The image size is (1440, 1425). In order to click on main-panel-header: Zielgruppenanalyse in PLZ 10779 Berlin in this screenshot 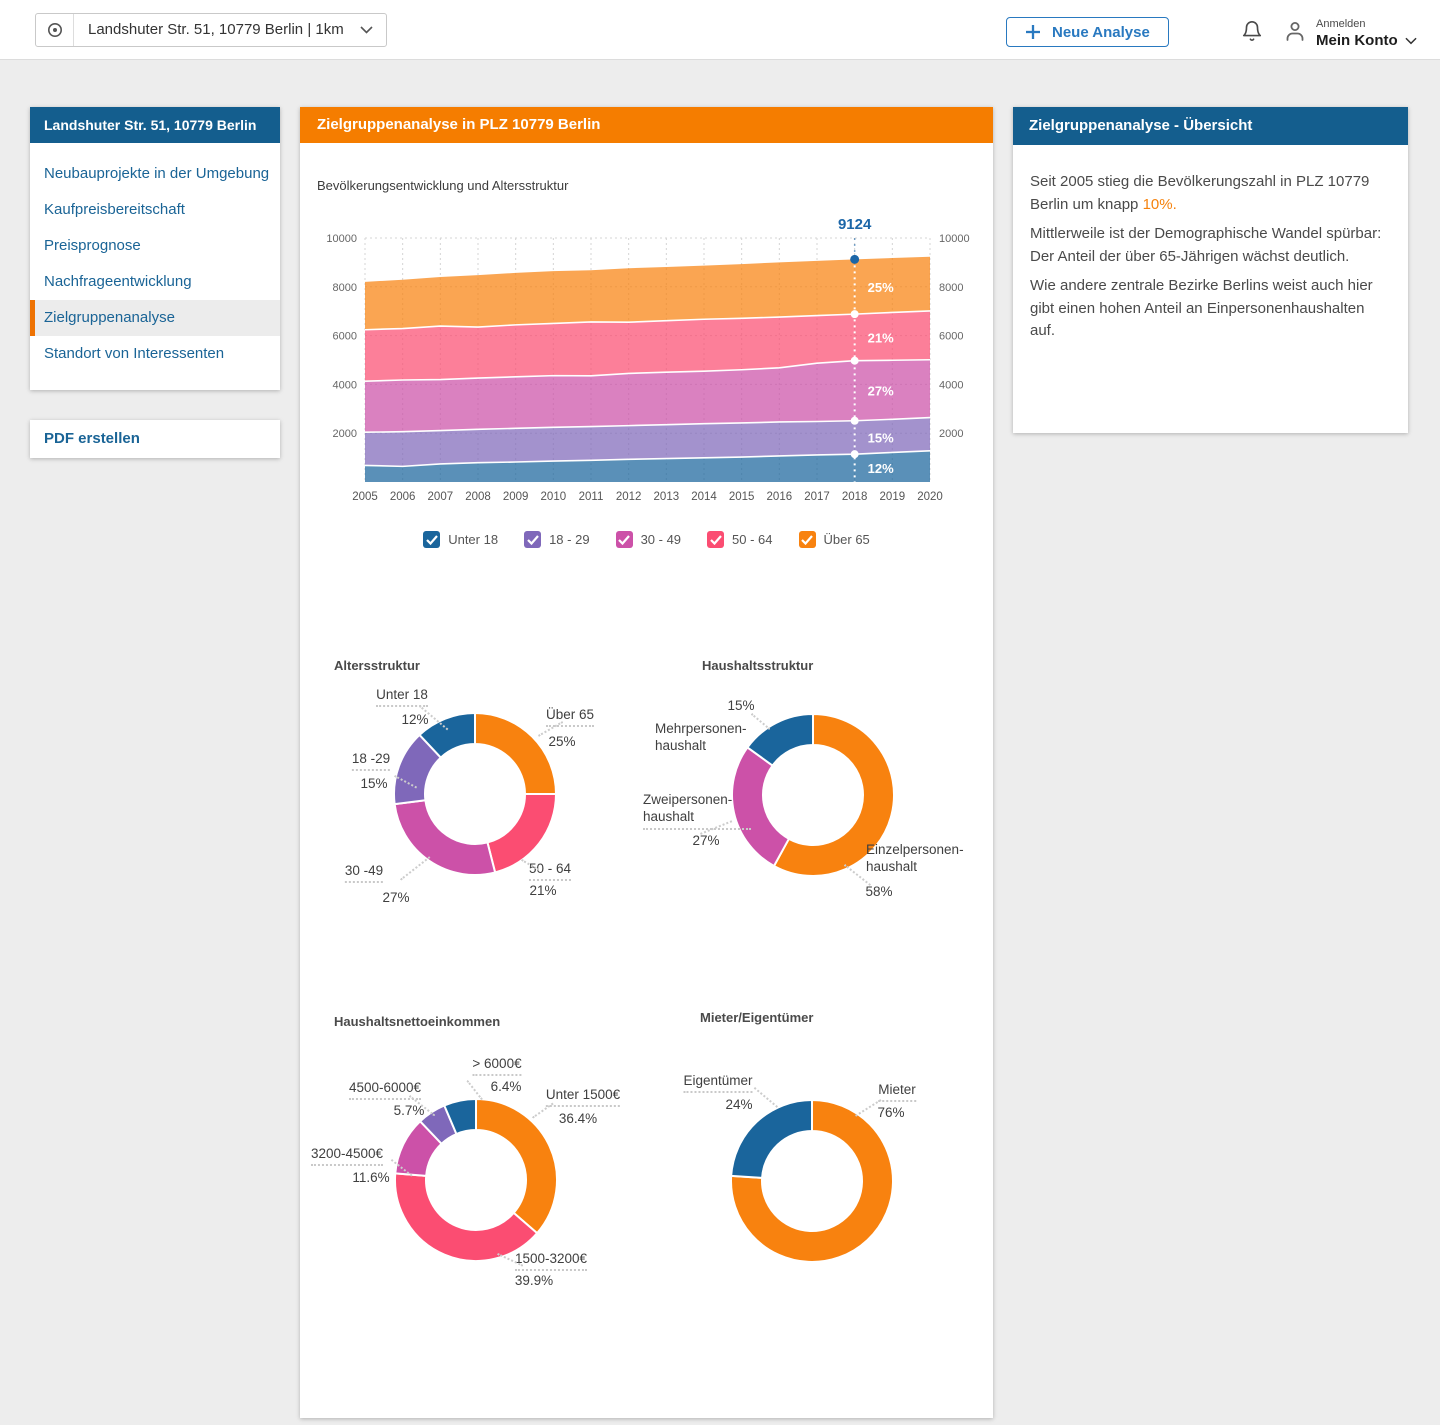, I will do `click(646, 125)`.